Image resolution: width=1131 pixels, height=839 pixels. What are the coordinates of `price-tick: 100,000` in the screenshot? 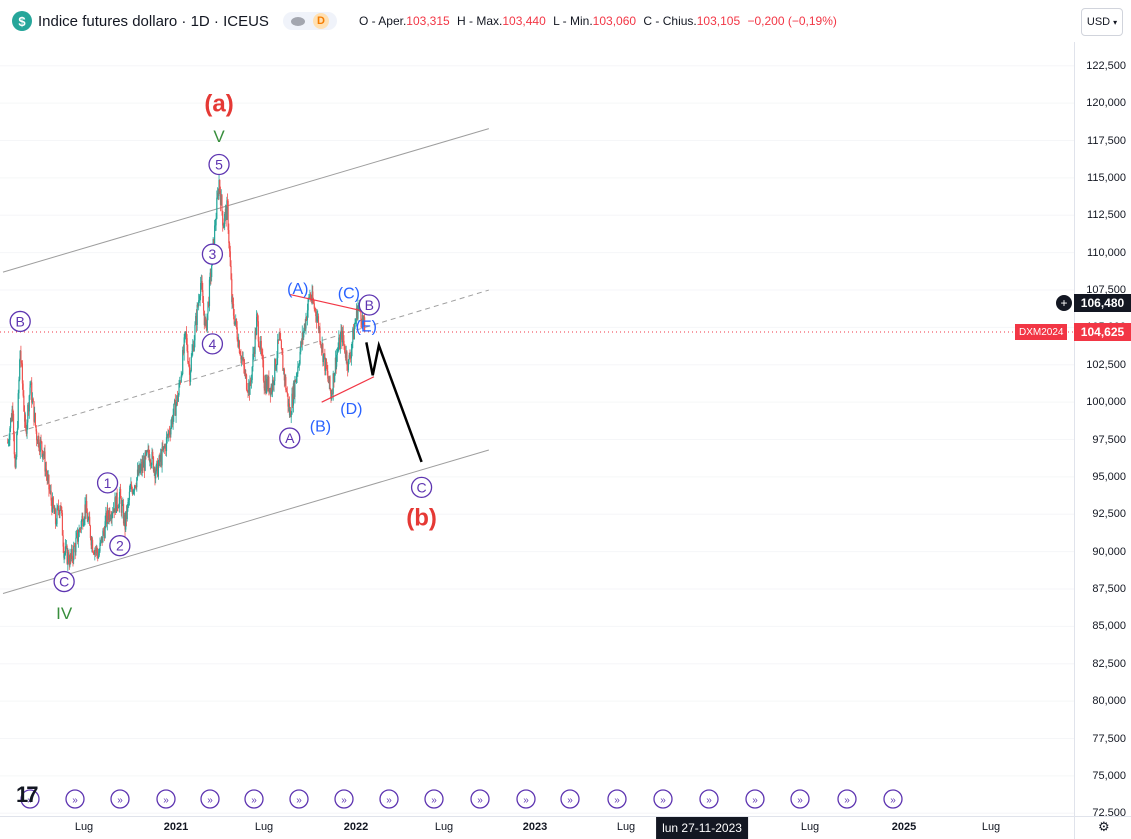 It's located at (1106, 402).